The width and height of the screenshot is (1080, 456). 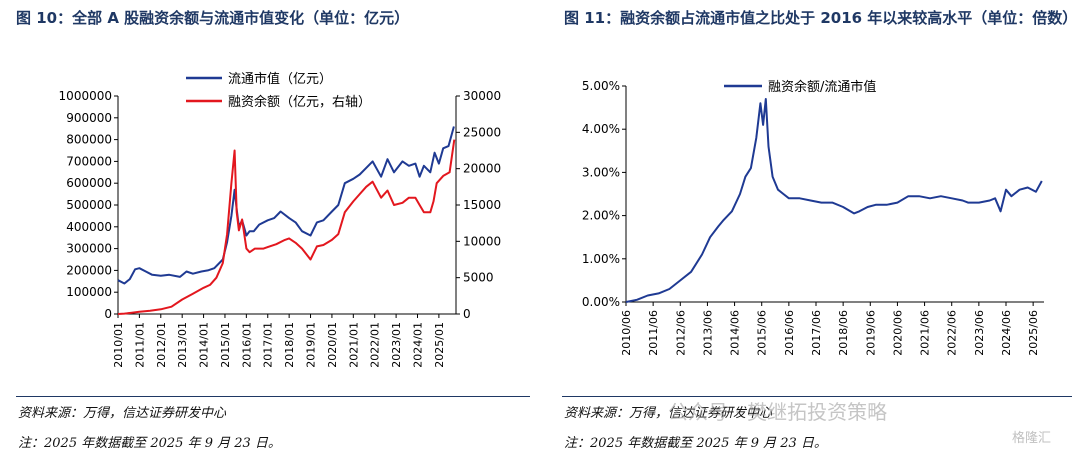 I want to click on x-tick-label: 2018/01, so click(x=289, y=345).